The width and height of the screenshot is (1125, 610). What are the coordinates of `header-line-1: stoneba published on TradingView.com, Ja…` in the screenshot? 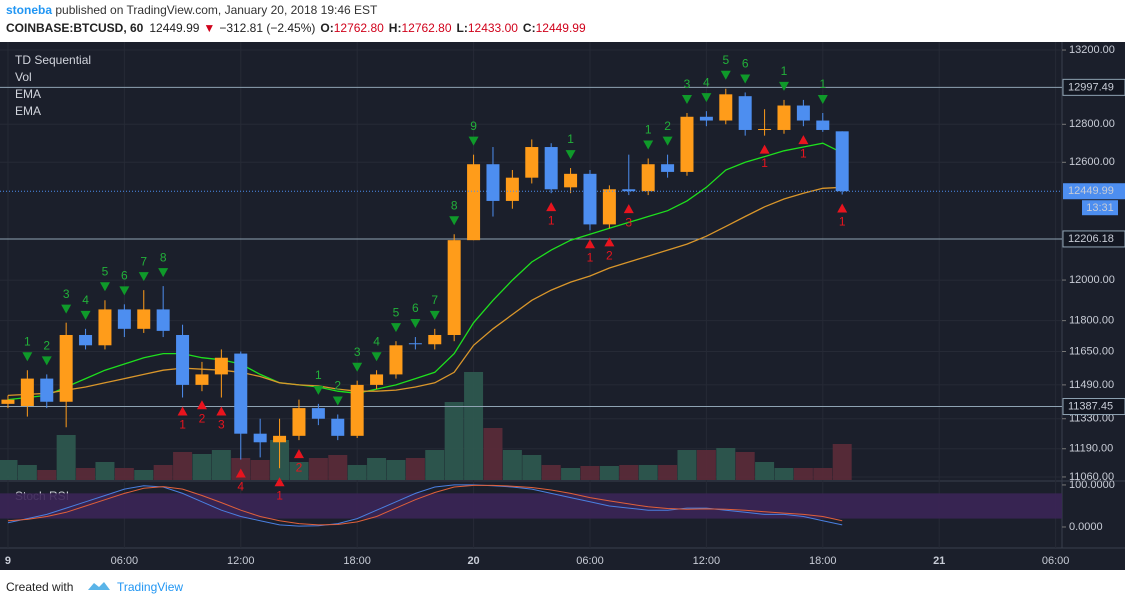 It's located at (192, 10).